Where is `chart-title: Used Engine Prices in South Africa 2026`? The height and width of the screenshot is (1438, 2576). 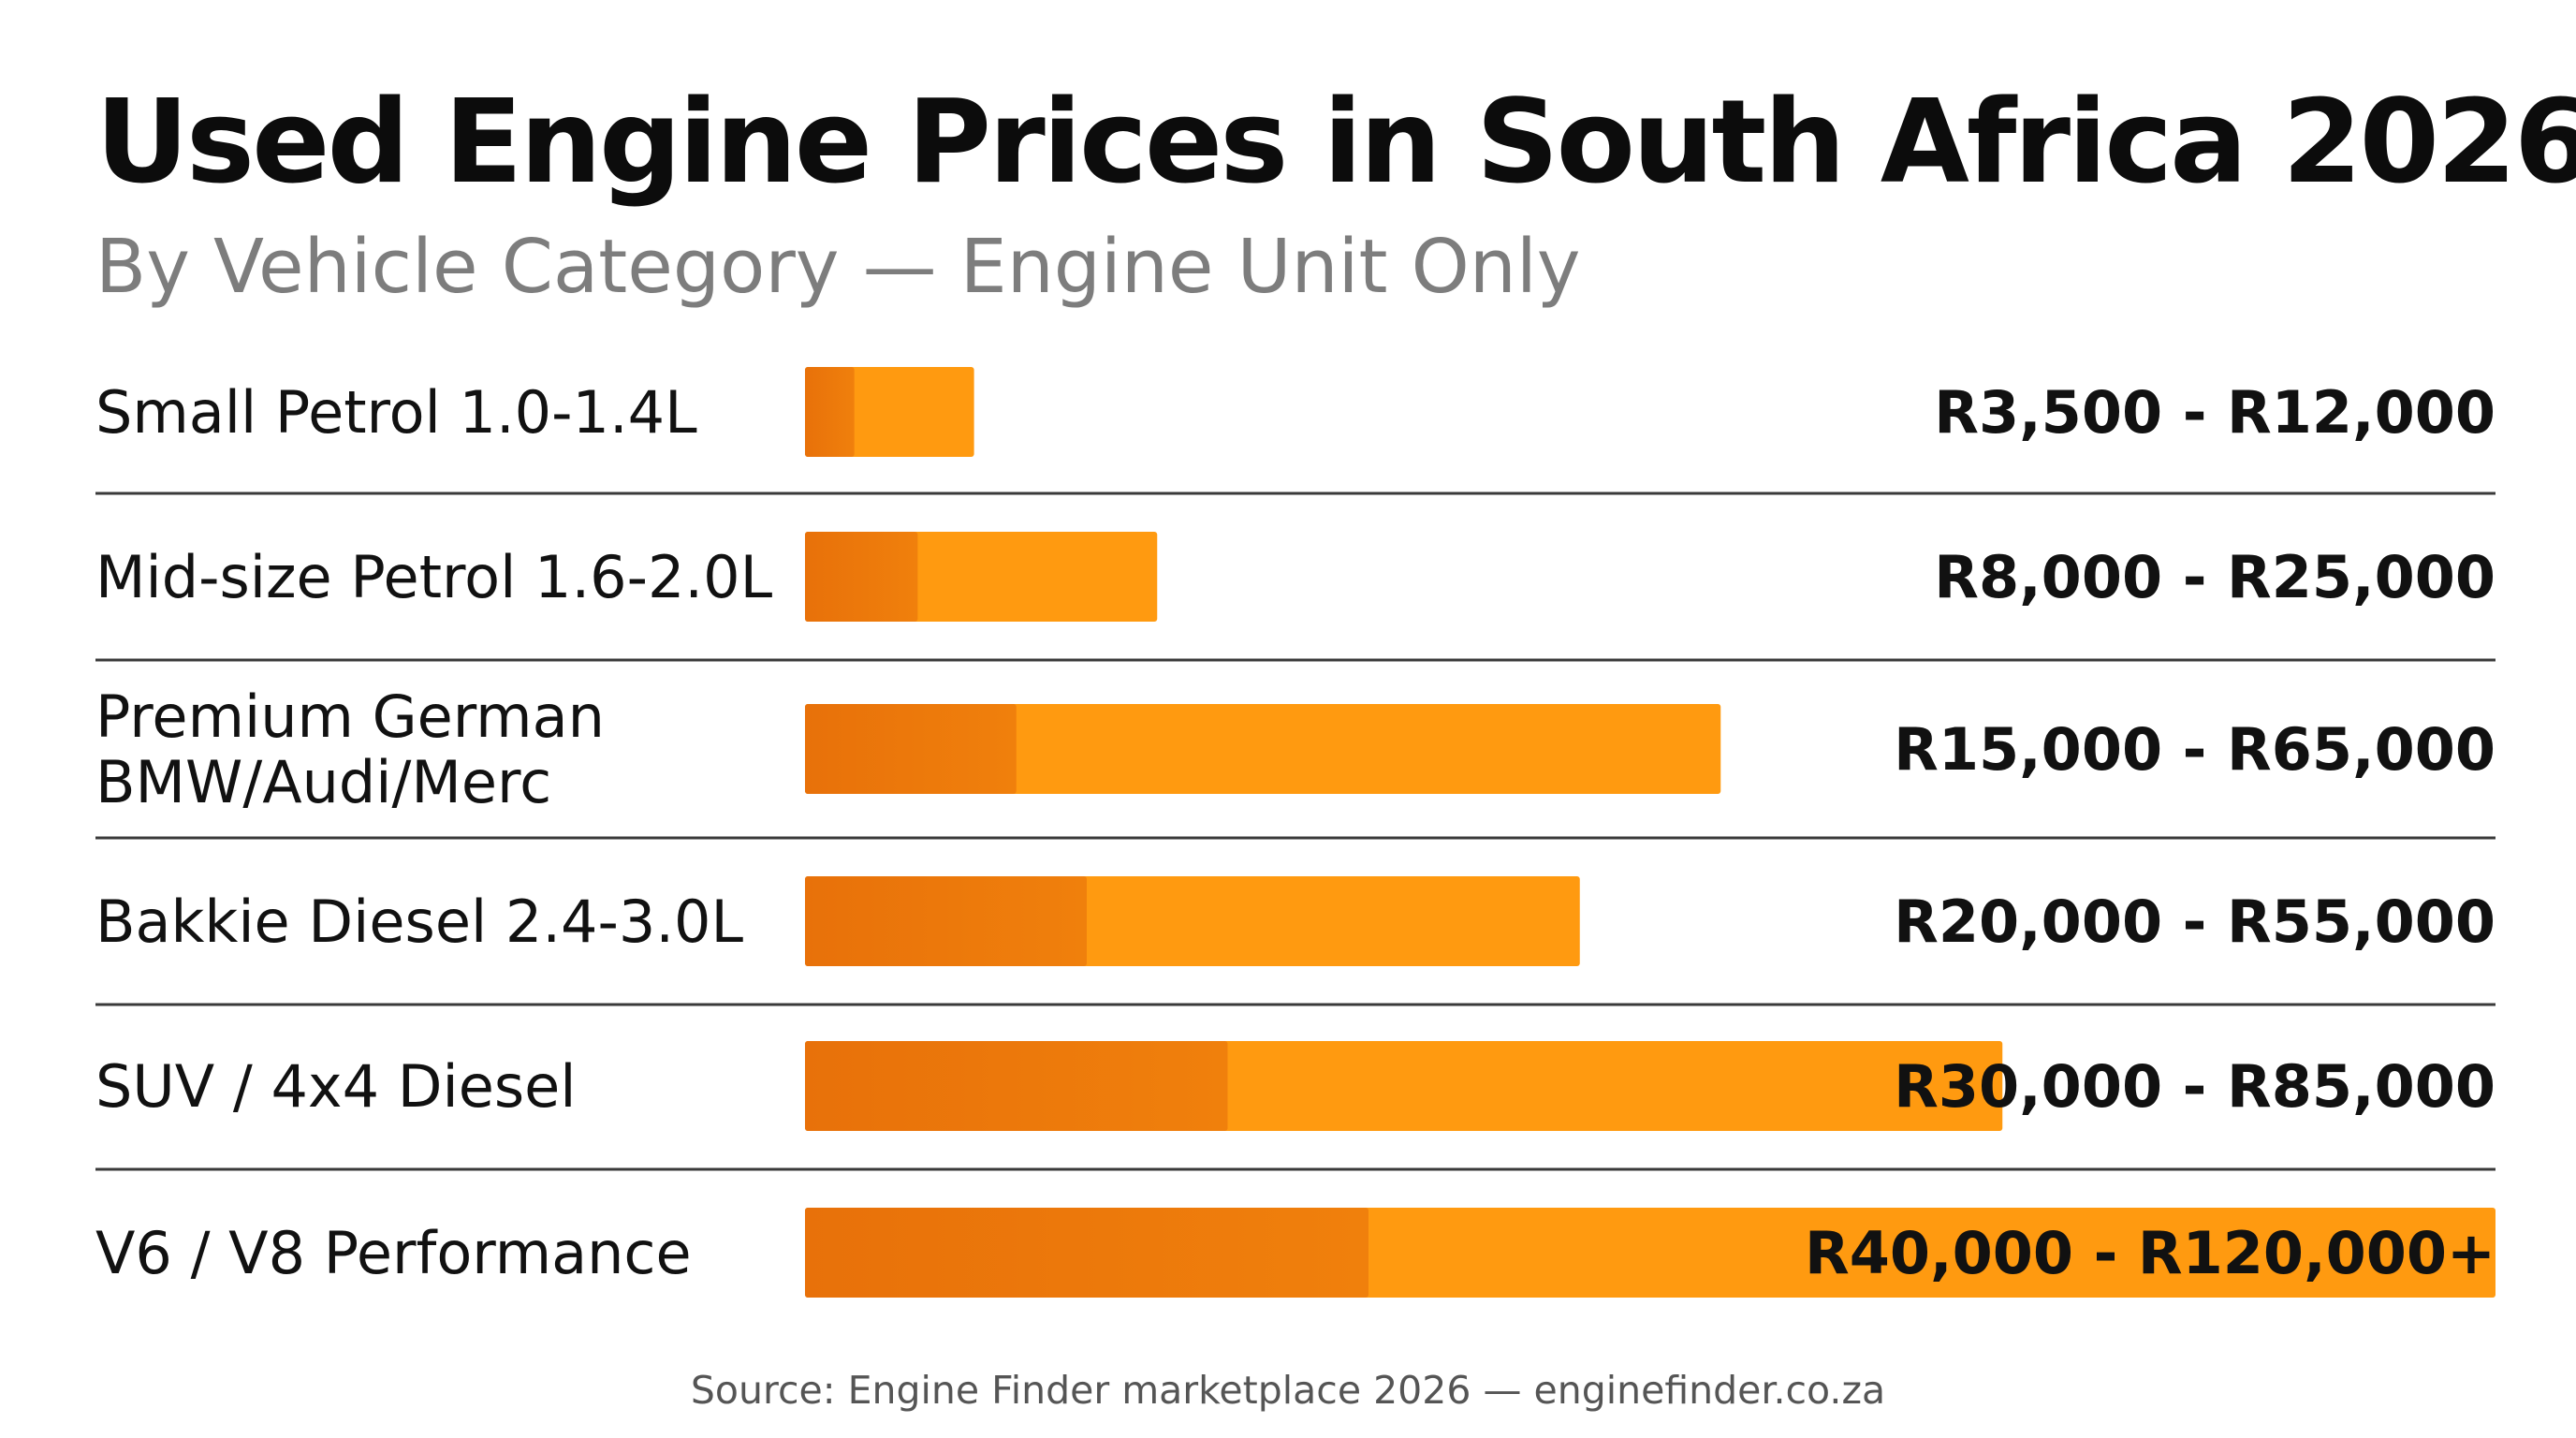
chart-title: Used Engine Prices in South Africa 2026 is located at coordinates (1335, 143).